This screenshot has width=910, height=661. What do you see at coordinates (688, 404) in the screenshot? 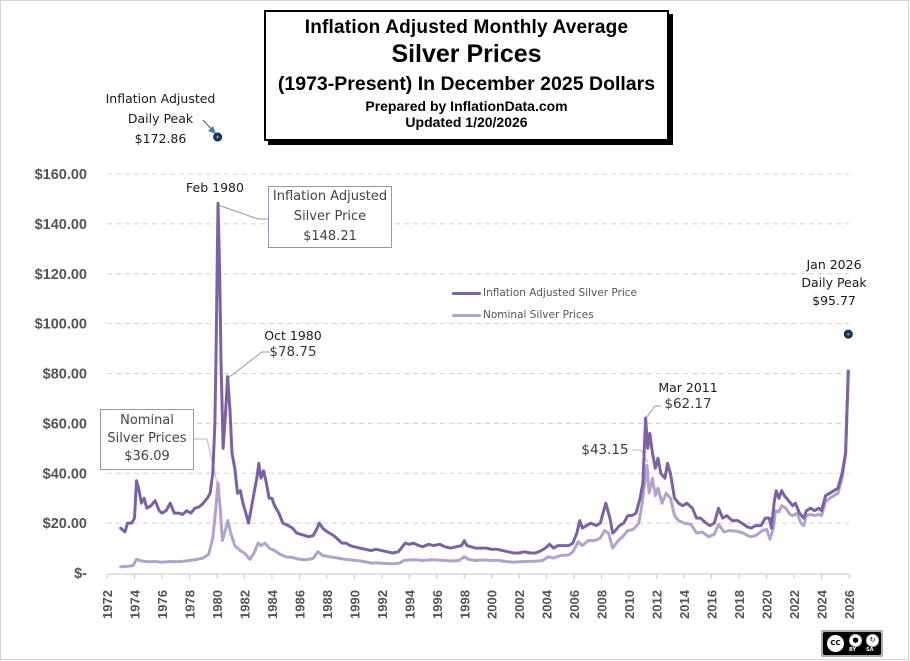
I see `annotation-line: $62.17` at bounding box center [688, 404].